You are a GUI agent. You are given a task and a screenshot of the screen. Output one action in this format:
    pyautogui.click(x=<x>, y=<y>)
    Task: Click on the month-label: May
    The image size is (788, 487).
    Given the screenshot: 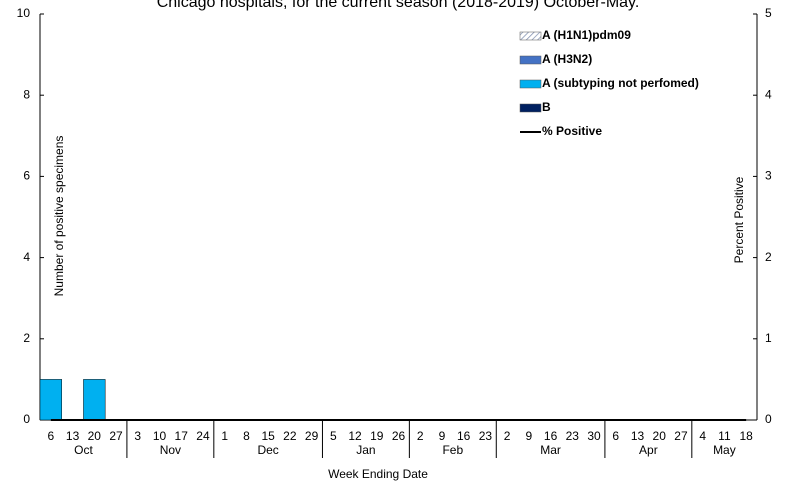 What is the action you would take?
    pyautogui.click(x=724, y=450)
    